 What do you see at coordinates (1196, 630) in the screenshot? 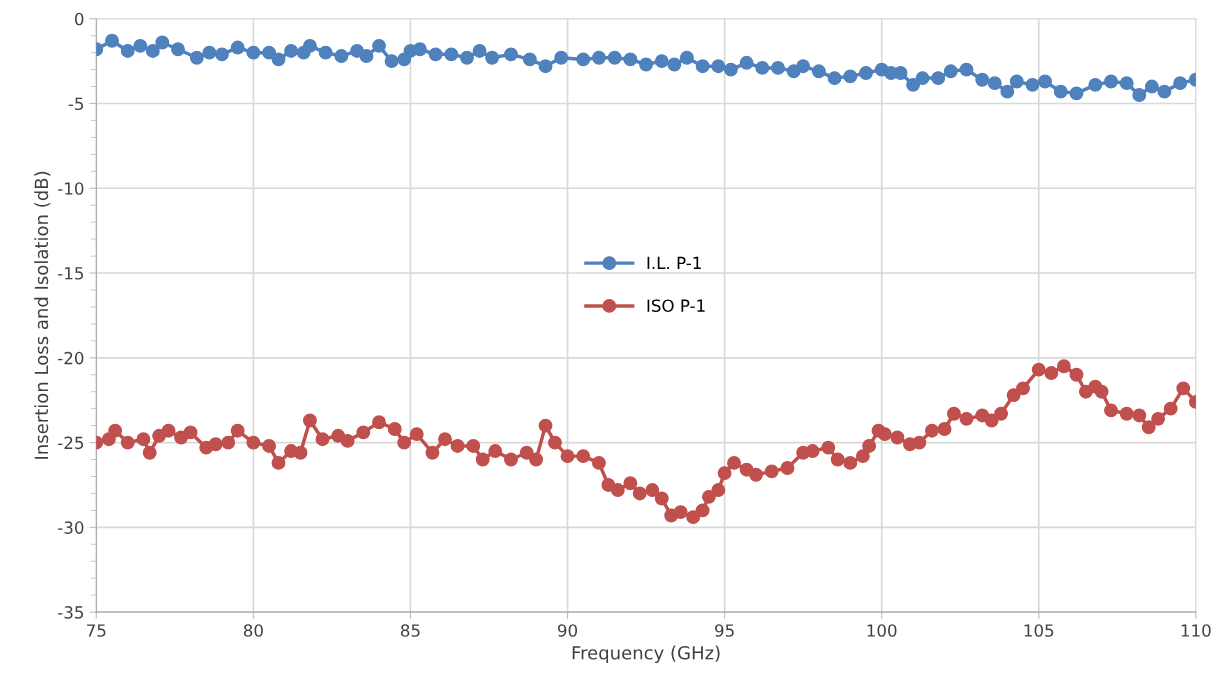
I see `x-tick-label: 110` at bounding box center [1196, 630].